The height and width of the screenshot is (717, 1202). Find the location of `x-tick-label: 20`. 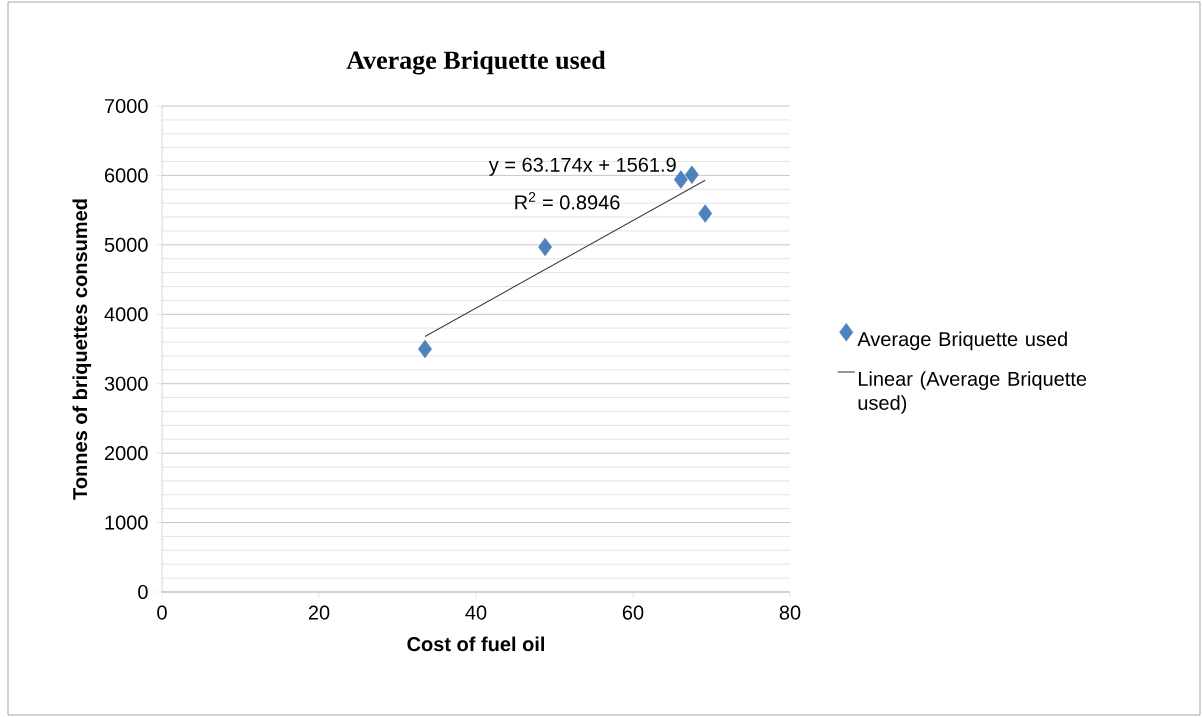

x-tick-label: 20 is located at coordinates (319, 612).